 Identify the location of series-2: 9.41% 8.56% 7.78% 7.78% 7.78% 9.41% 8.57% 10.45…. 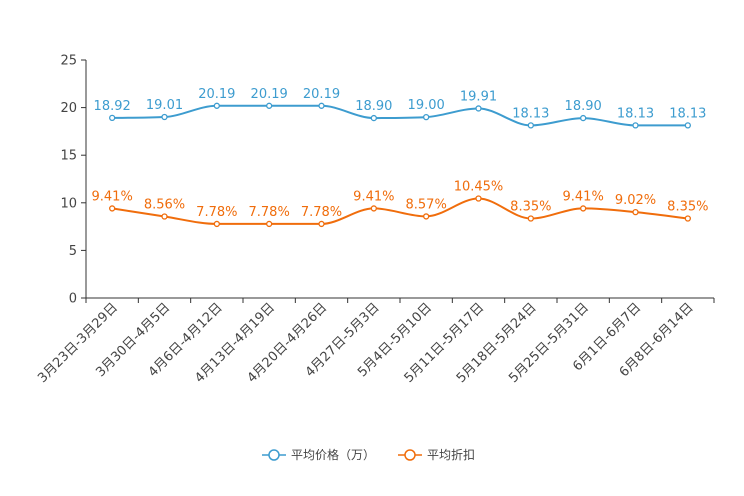
(400, 204).